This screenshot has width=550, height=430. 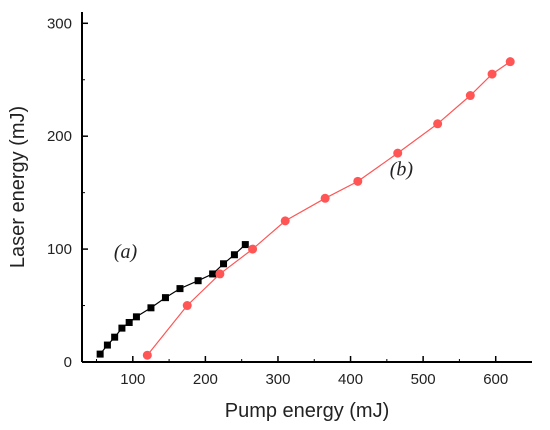 I want to click on y-tick-label: 300, so click(x=59, y=23).